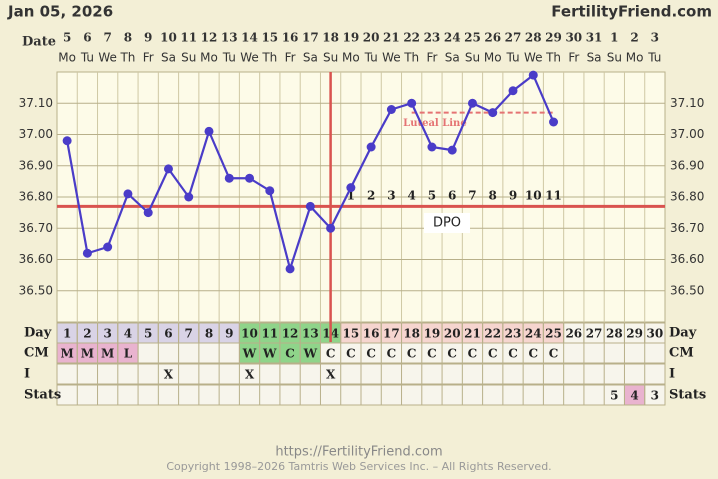 This screenshot has height=479, width=718. I want to click on table-value: 10, so click(249, 334).